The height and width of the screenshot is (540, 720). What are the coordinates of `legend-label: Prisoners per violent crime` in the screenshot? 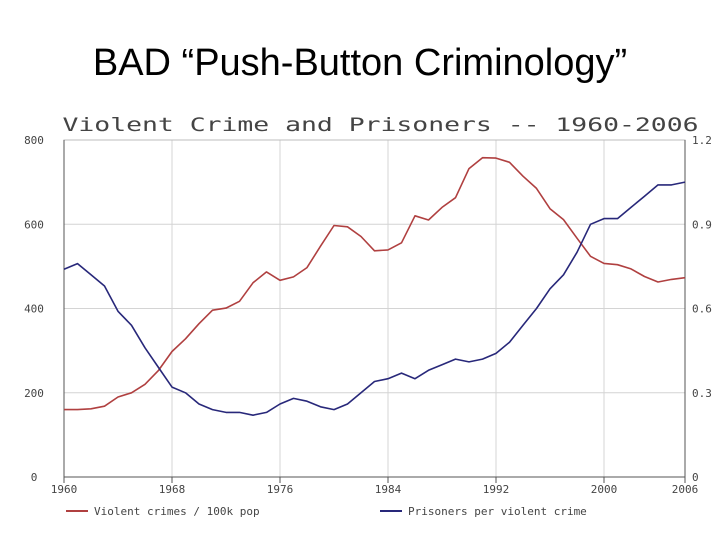 It's located at (497, 511).